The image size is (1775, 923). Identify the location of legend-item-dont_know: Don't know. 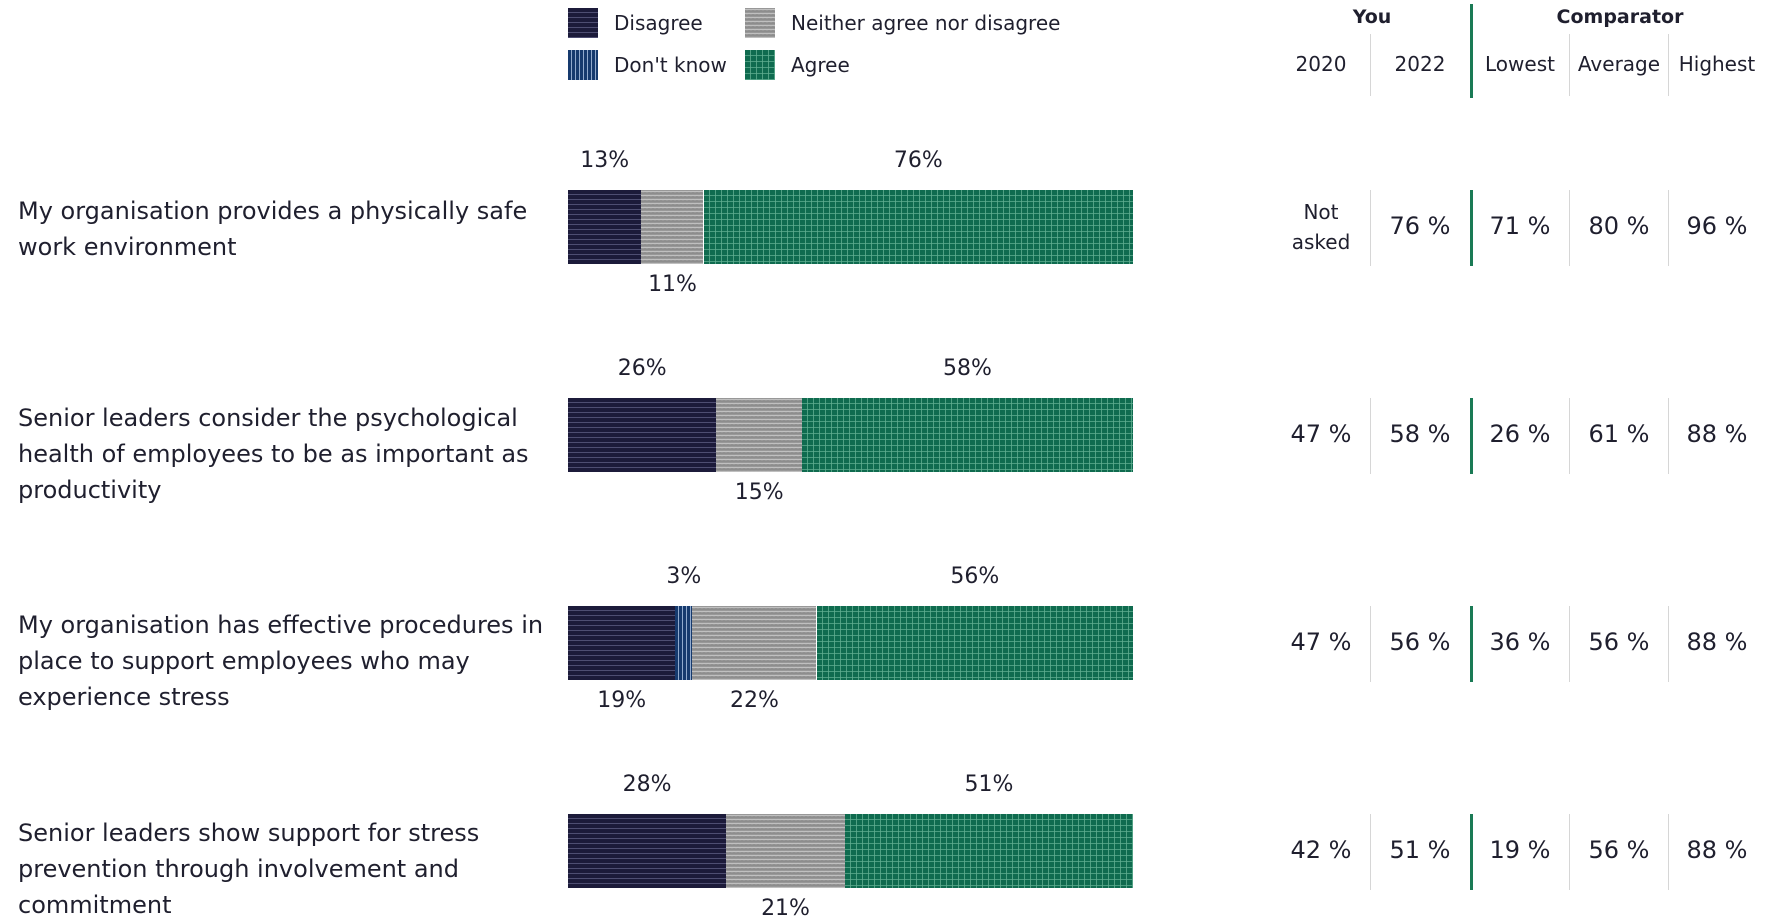
(647, 65).